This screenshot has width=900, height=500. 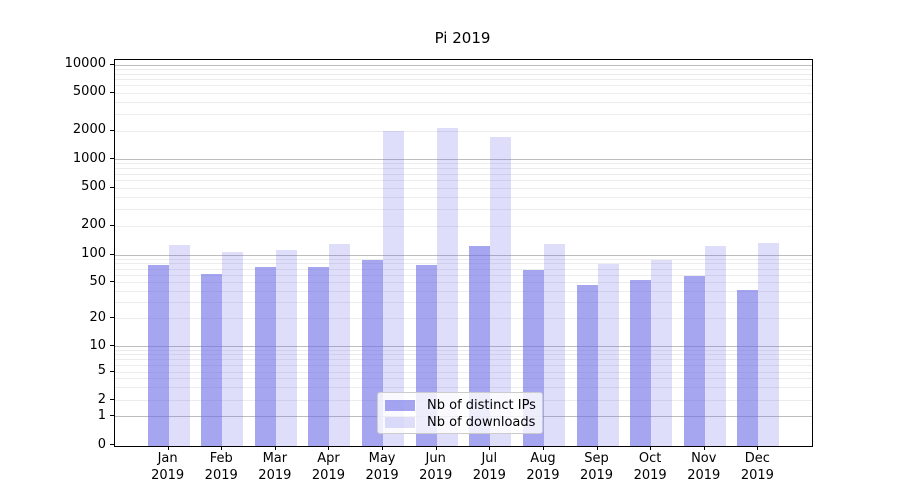 What do you see at coordinates (460, 405) in the screenshot?
I see `legend-item-distinct-ips: Nb of distinct IPs` at bounding box center [460, 405].